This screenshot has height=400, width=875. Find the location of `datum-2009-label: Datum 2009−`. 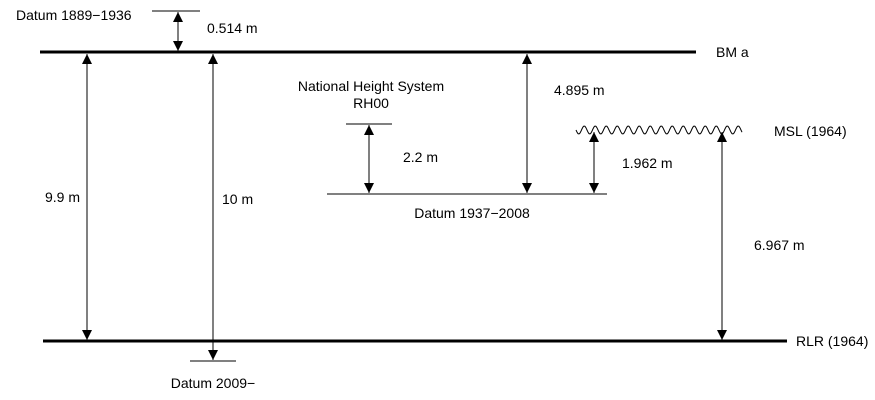

datum-2009-label: Datum 2009− is located at coordinates (213, 383).